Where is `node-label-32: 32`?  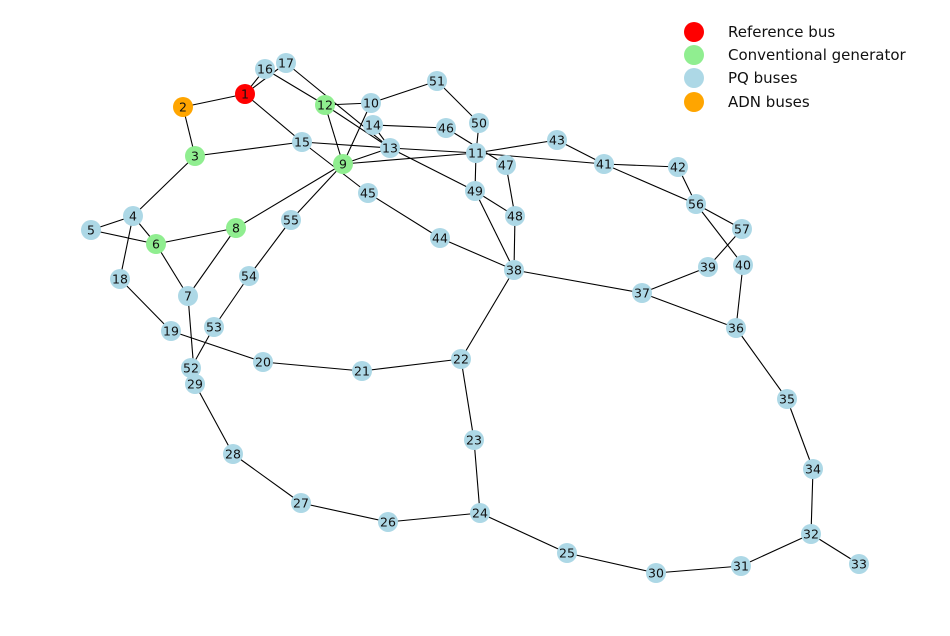 node-label-32: 32 is located at coordinates (811, 533).